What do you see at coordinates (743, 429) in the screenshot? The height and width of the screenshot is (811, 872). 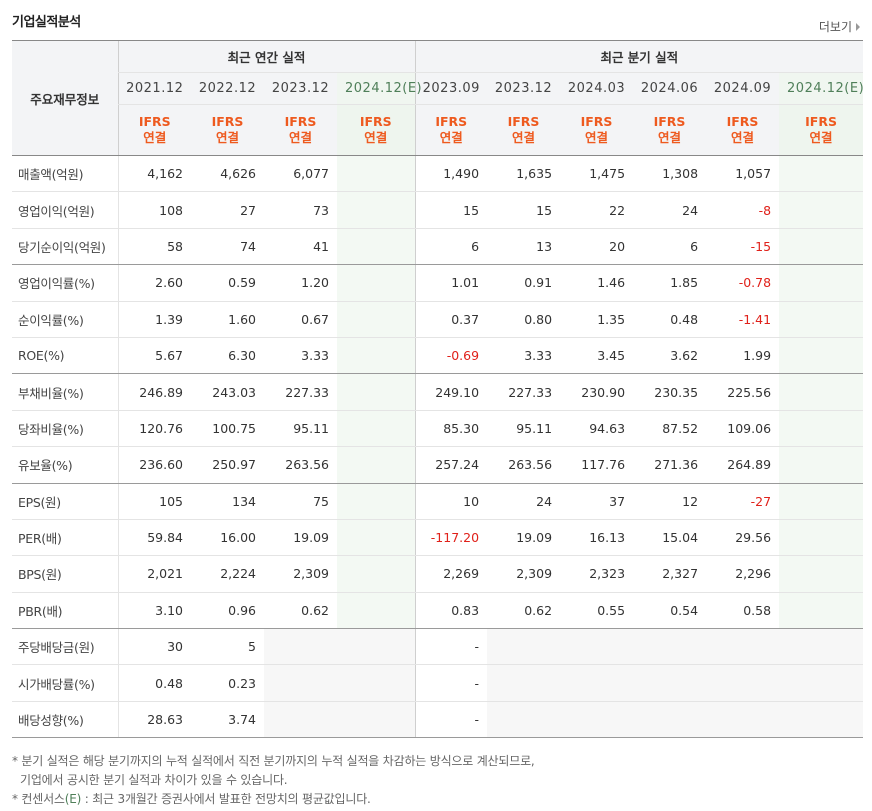 I see `cell-quarter-4: 109.06` at bounding box center [743, 429].